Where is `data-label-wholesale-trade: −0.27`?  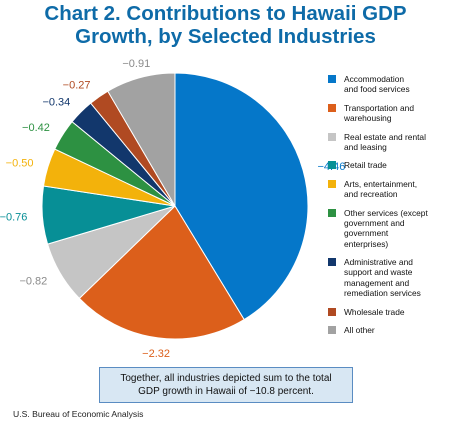
data-label-wholesale-trade: −0.27 is located at coordinates (77, 86).